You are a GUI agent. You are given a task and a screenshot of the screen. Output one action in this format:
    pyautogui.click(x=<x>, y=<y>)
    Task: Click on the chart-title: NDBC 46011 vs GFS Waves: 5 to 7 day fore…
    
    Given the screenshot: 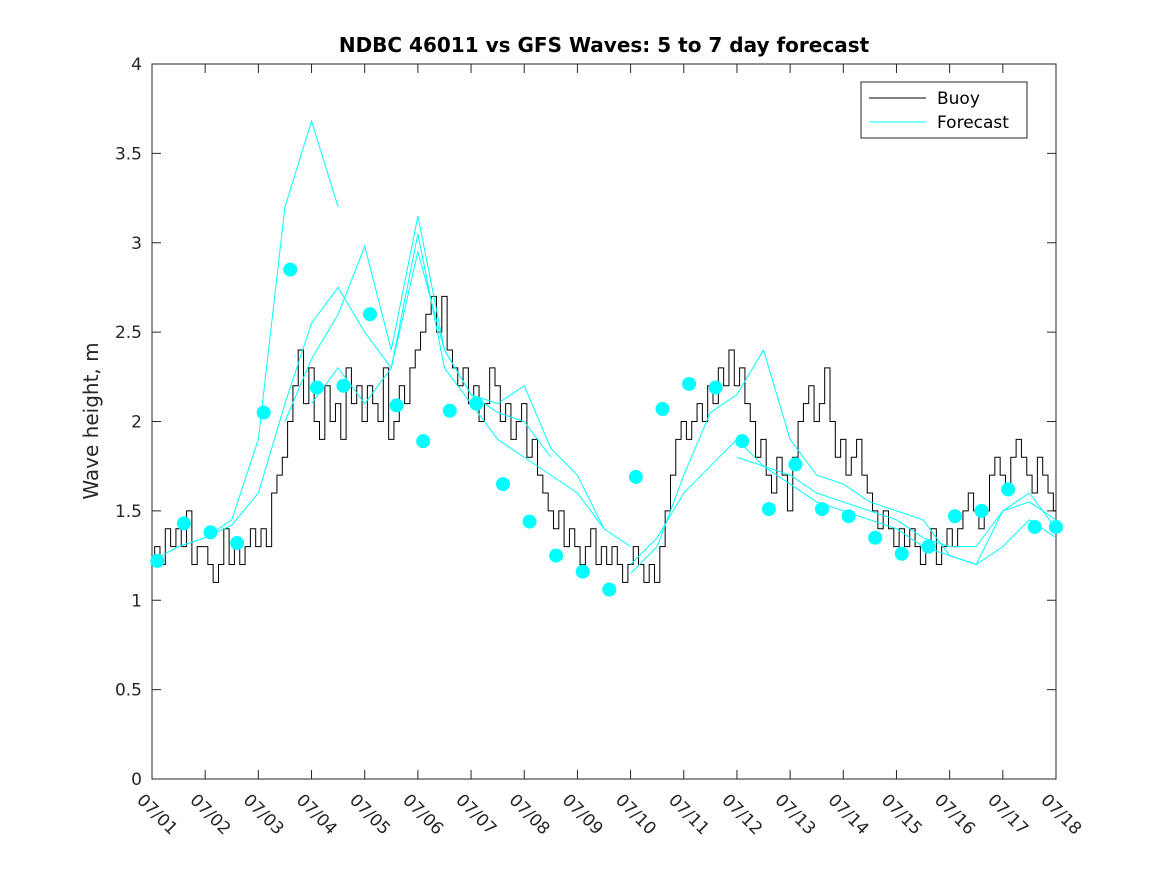 What is the action you would take?
    pyautogui.click(x=604, y=45)
    